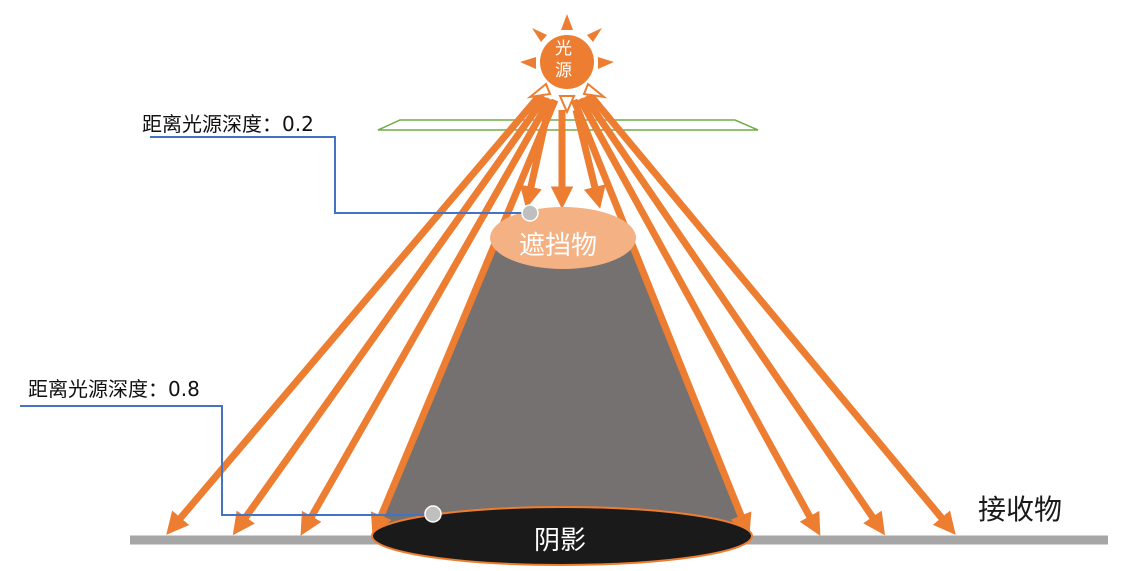 The width and height of the screenshot is (1124, 571). Describe the element at coordinates (530, 213) in the screenshot. I see `depth-marker-top` at that location.